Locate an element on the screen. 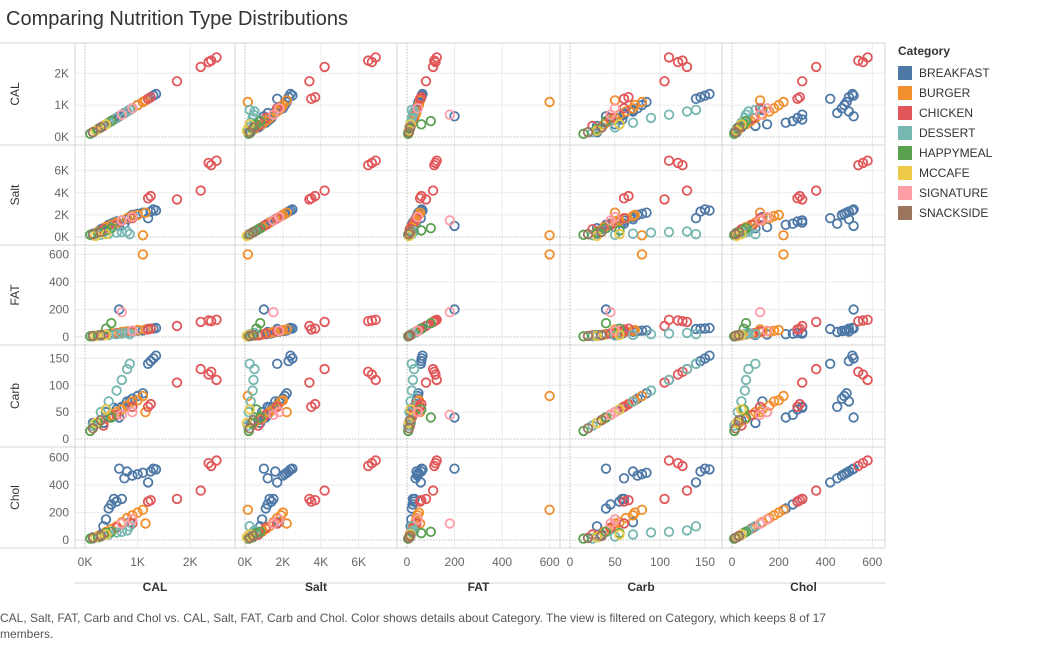 This screenshot has width=1037, height=645. x-tick-label: 200 is located at coordinates (779, 562).